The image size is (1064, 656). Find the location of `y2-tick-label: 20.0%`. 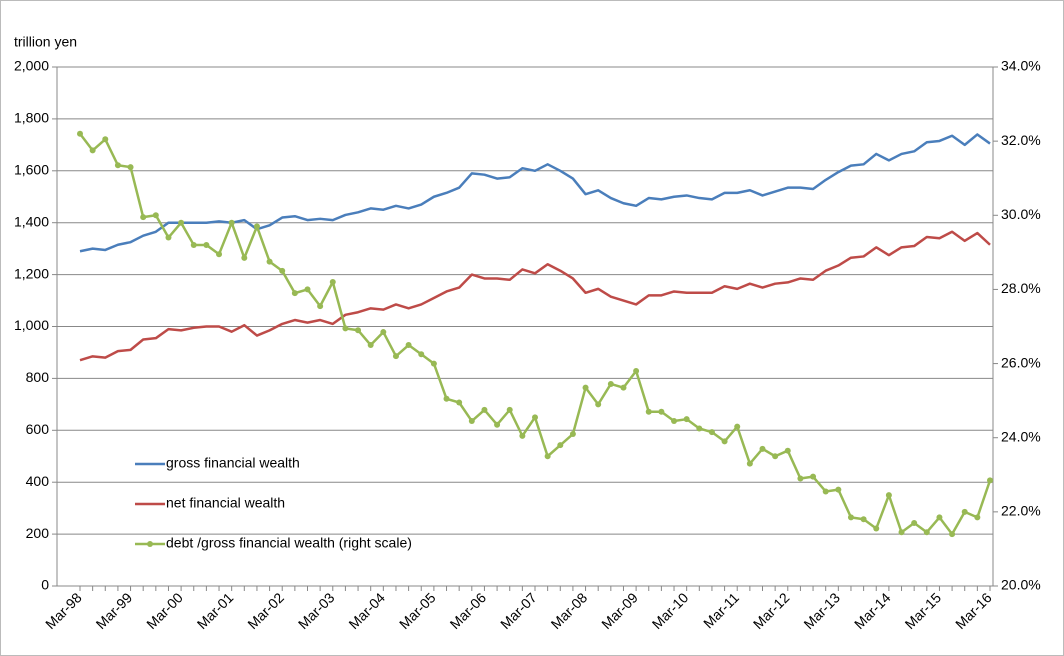

y2-tick-label: 20.0% is located at coordinates (1021, 585).